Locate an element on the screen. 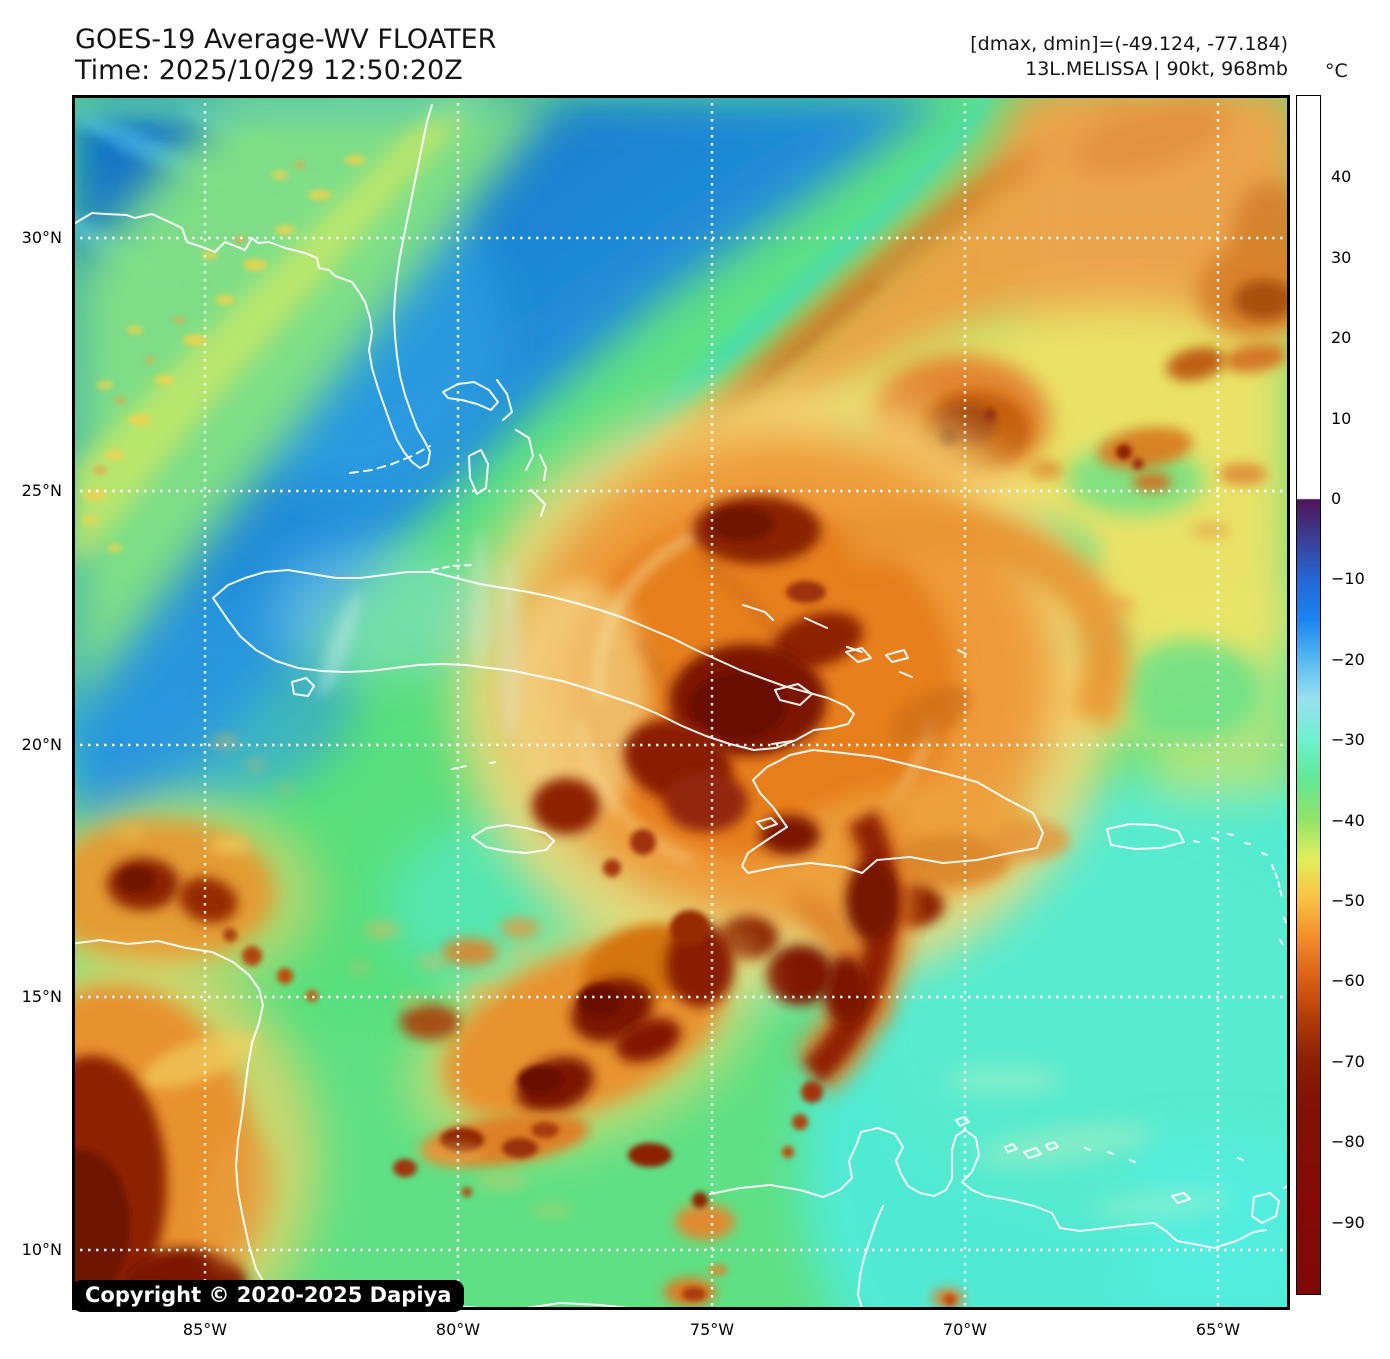 The width and height of the screenshot is (1390, 1359). colorbar-tick-label: −40 is located at coordinates (1348, 820).